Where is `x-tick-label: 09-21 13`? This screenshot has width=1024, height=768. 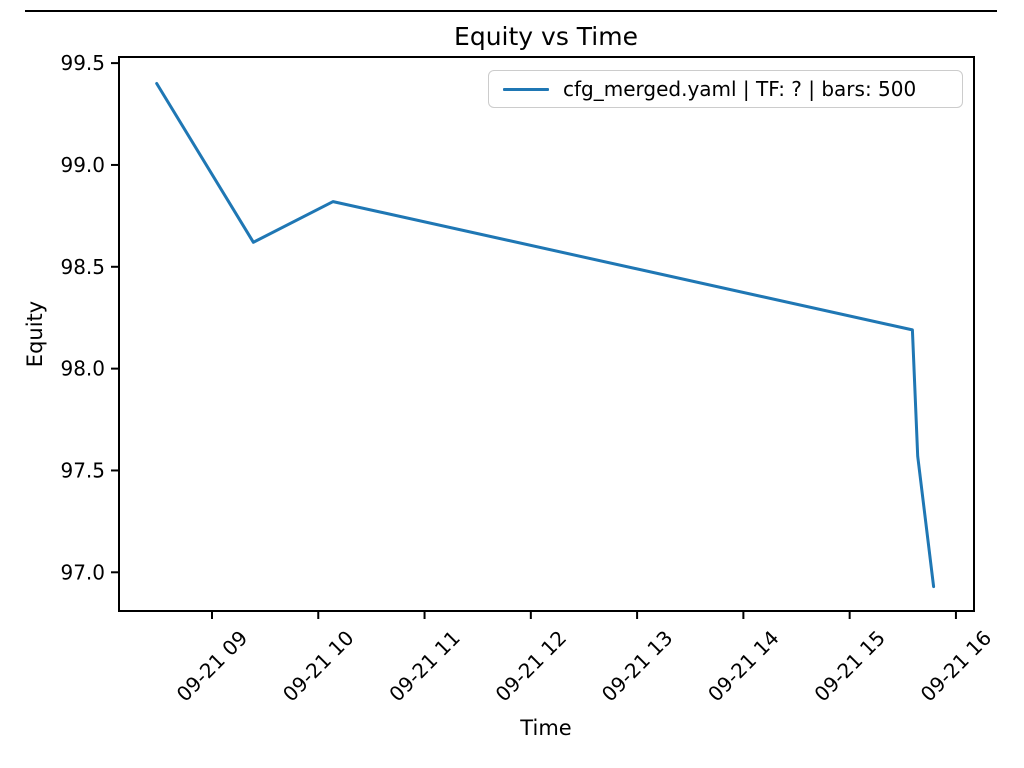 x-tick-label: 09-21 13 is located at coordinates (637, 666).